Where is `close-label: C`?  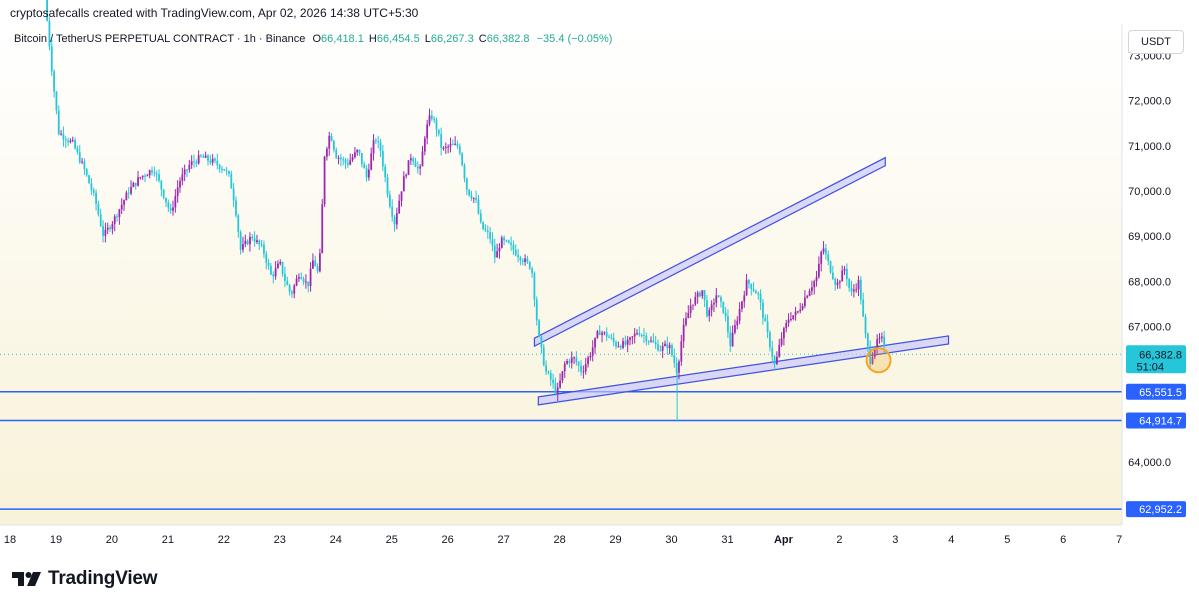 close-label: C is located at coordinates (482, 39).